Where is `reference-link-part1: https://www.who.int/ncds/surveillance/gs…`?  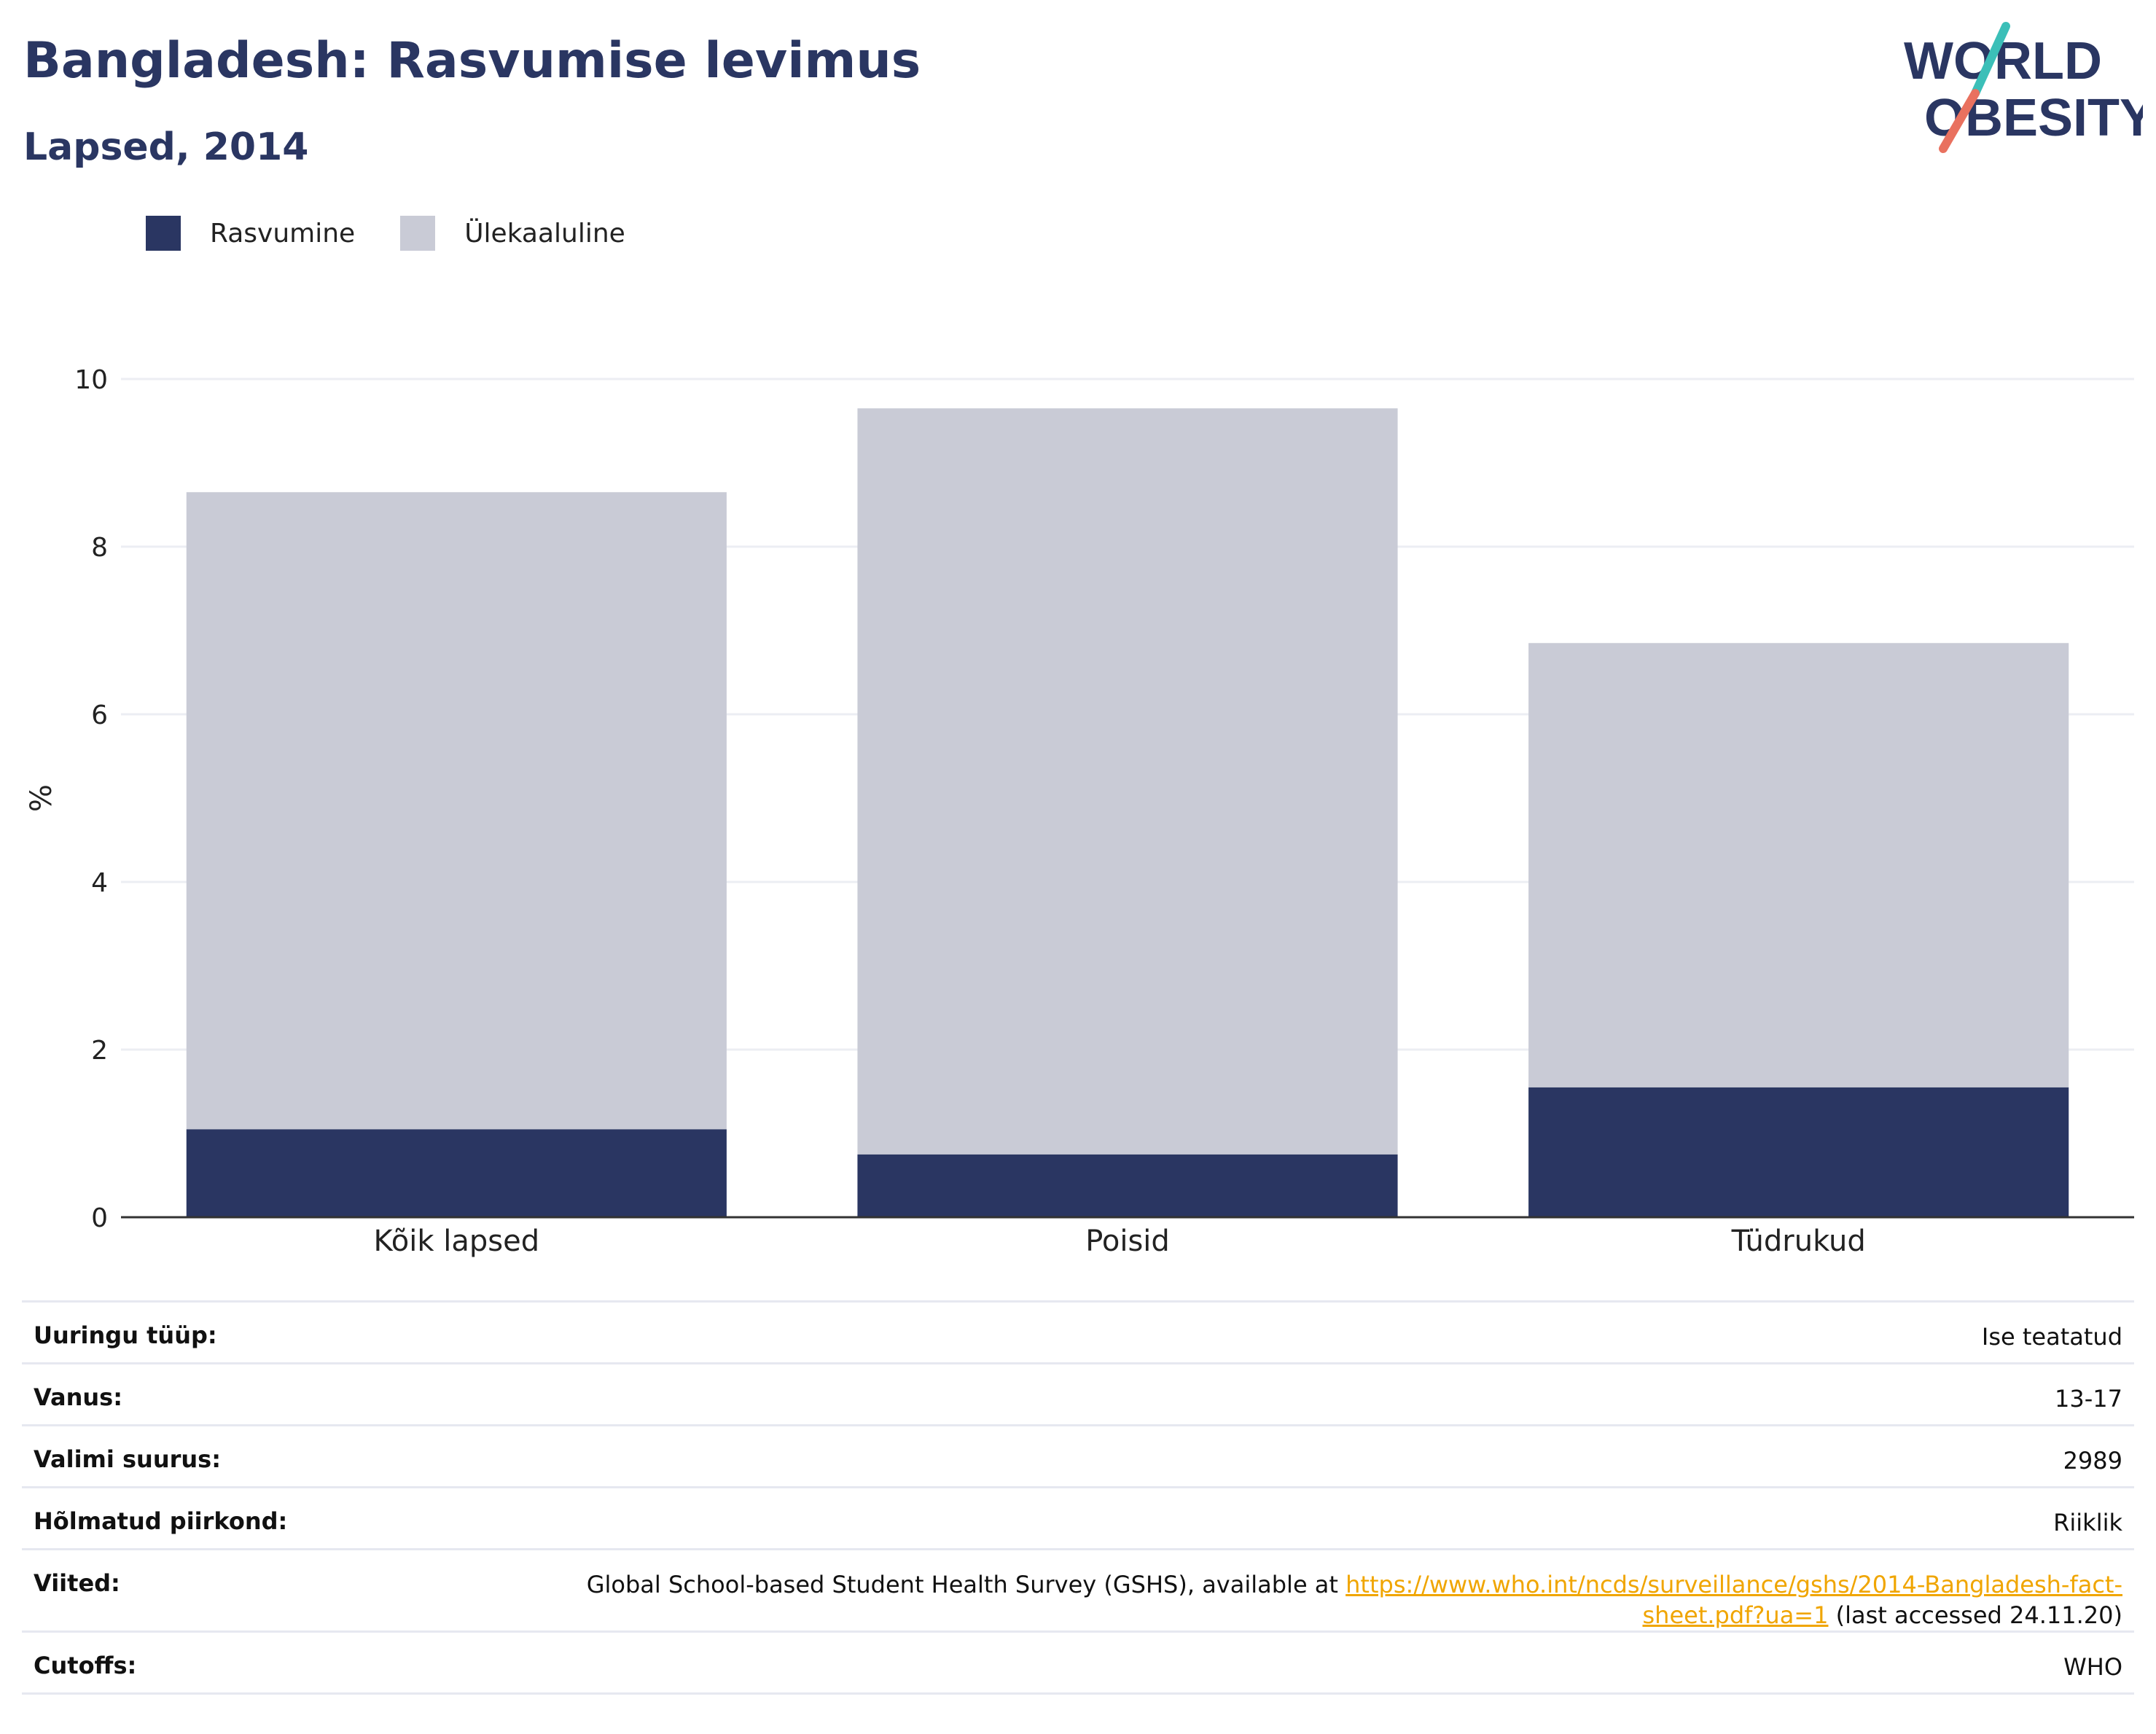 reference-link-part1: https://www.who.int/ncds/surveillance/gs… is located at coordinates (1733, 1585).